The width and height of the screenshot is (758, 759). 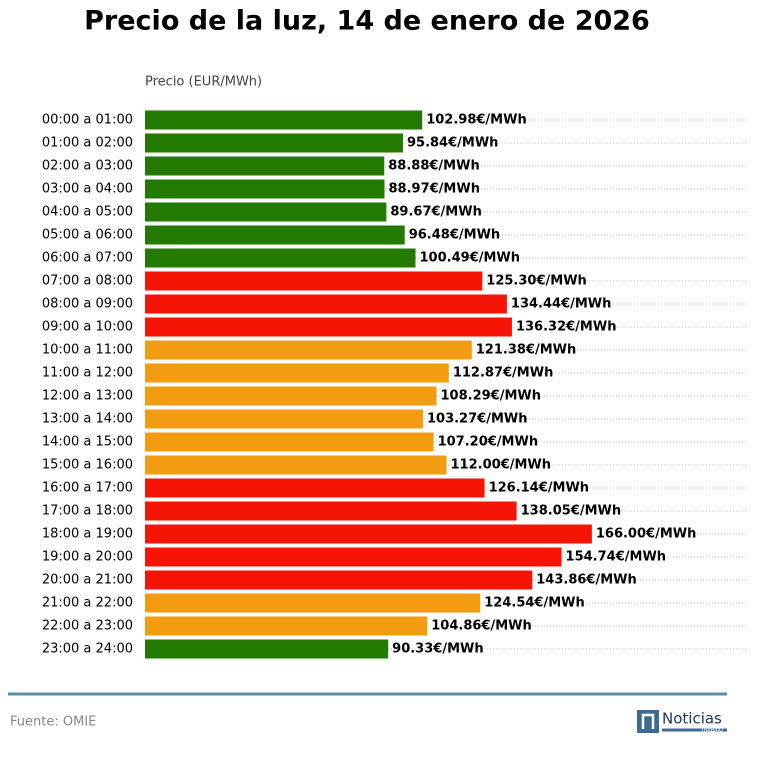 I want to click on y-tick-label: 17:00 a 18:00, so click(x=87, y=511).